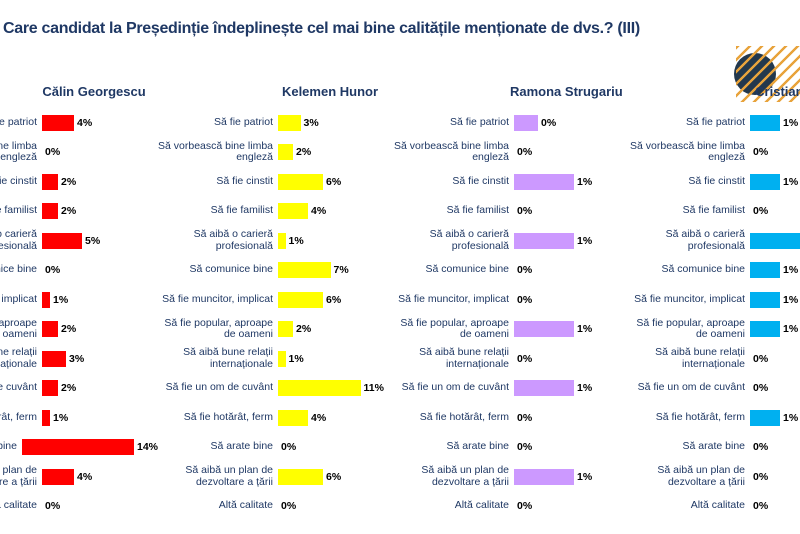  What do you see at coordinates (219, 387) in the screenshot?
I see `quality-label: Să fie un om de cuvânt` at bounding box center [219, 387].